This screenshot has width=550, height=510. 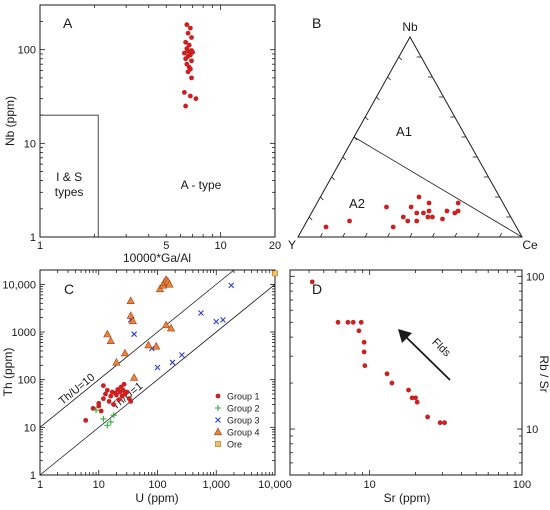 I want to click on panel-d-xlabel: Sr (ppm), so click(x=407, y=498).